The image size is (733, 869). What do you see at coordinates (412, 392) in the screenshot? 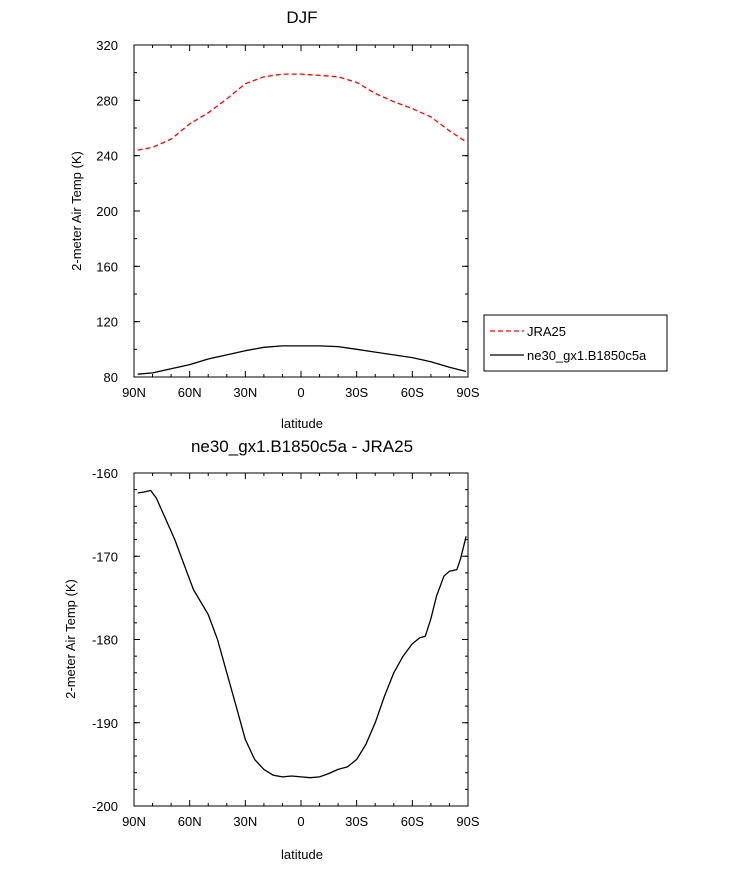
I see `top-x-tick-label: 60S` at bounding box center [412, 392].